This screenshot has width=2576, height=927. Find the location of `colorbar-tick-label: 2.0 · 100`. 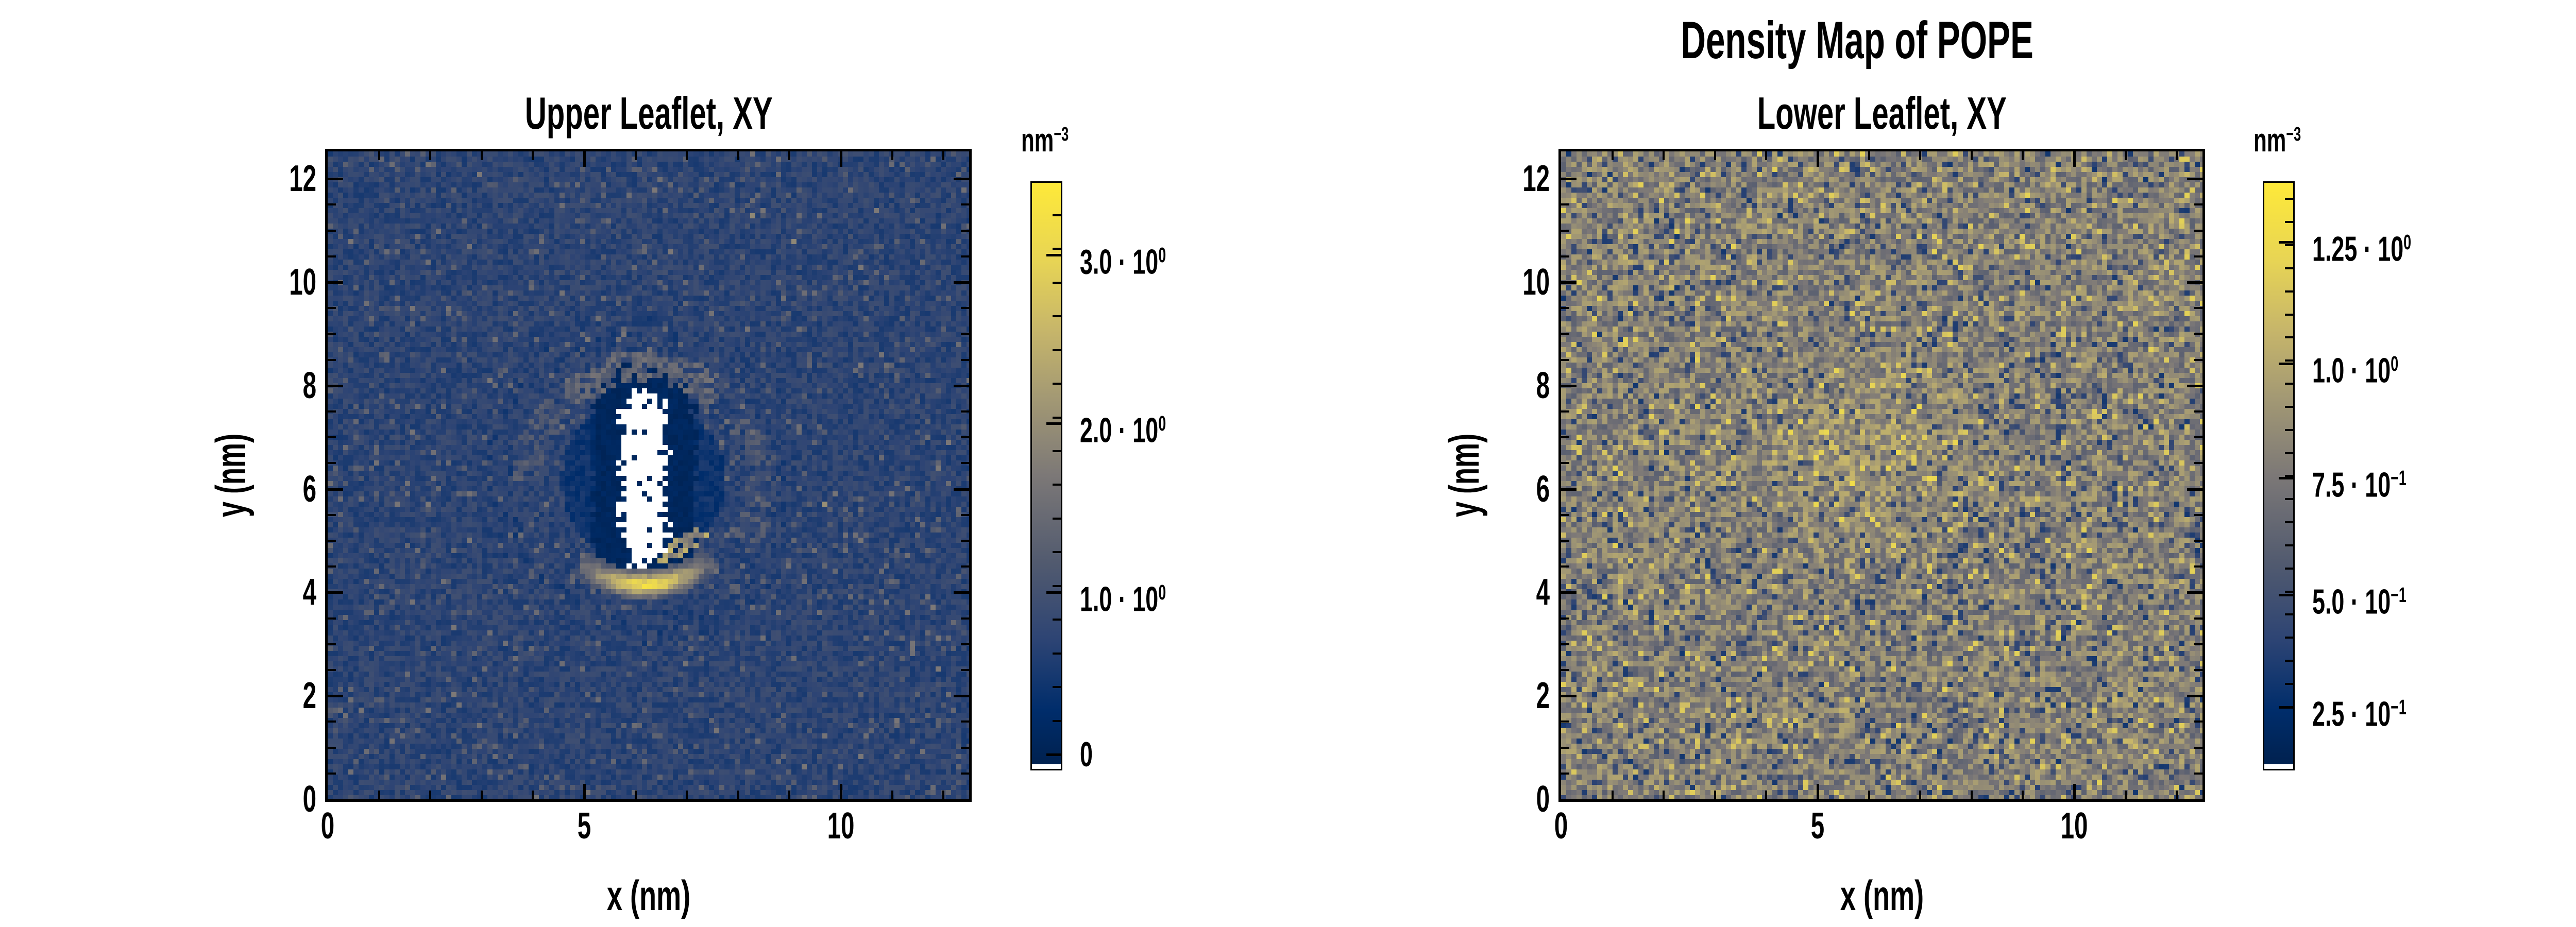

colorbar-tick-label: 2.0 · 100 is located at coordinates (1123, 430).